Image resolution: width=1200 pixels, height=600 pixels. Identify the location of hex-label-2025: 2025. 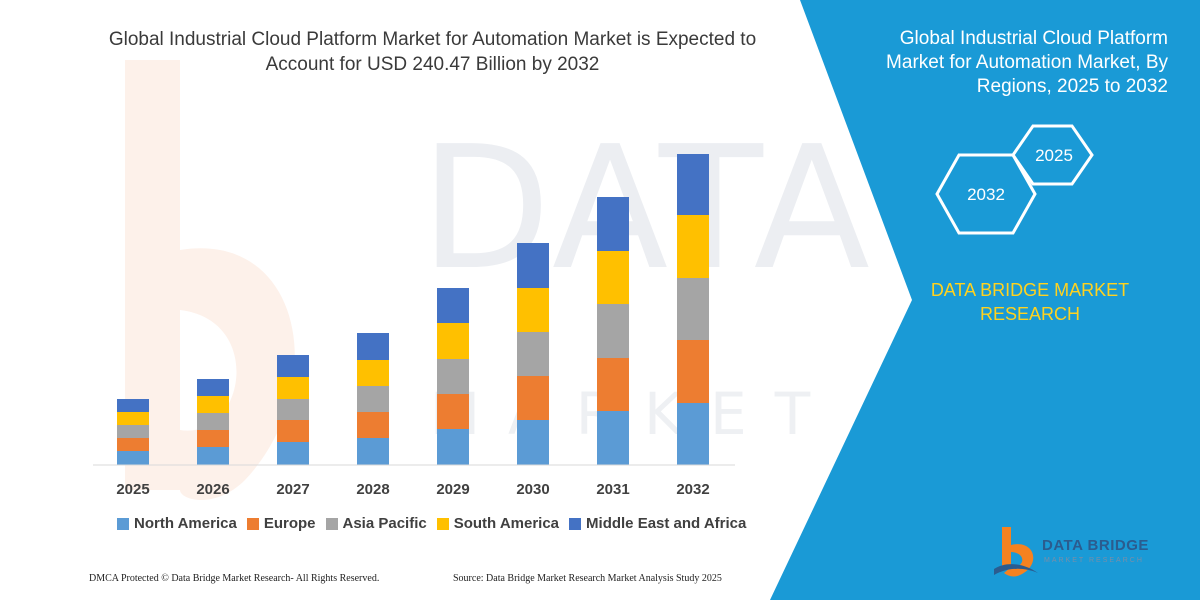
(1054, 155).